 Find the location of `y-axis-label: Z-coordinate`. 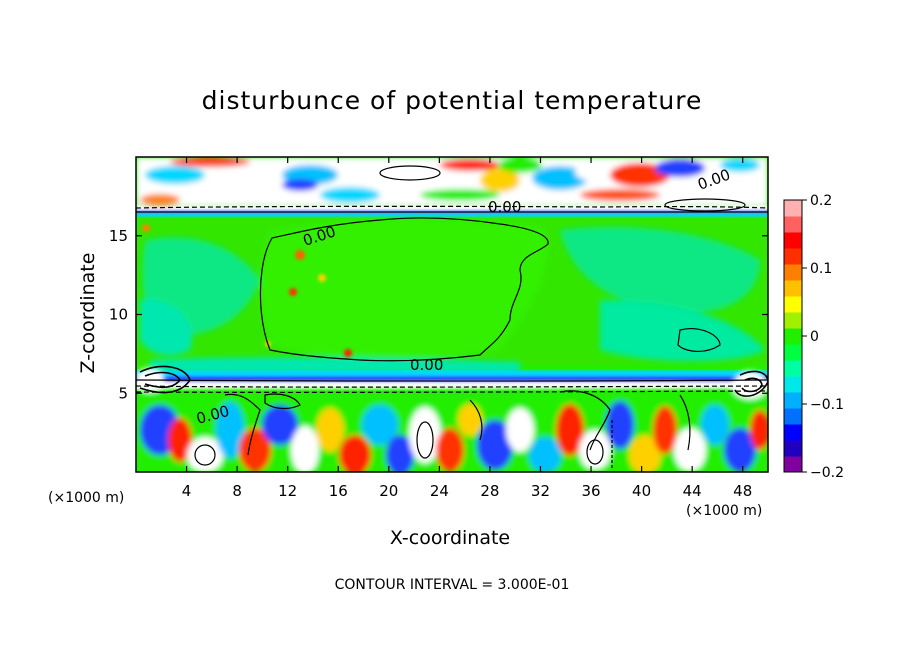

y-axis-label: Z-coordinate is located at coordinates (88, 313).